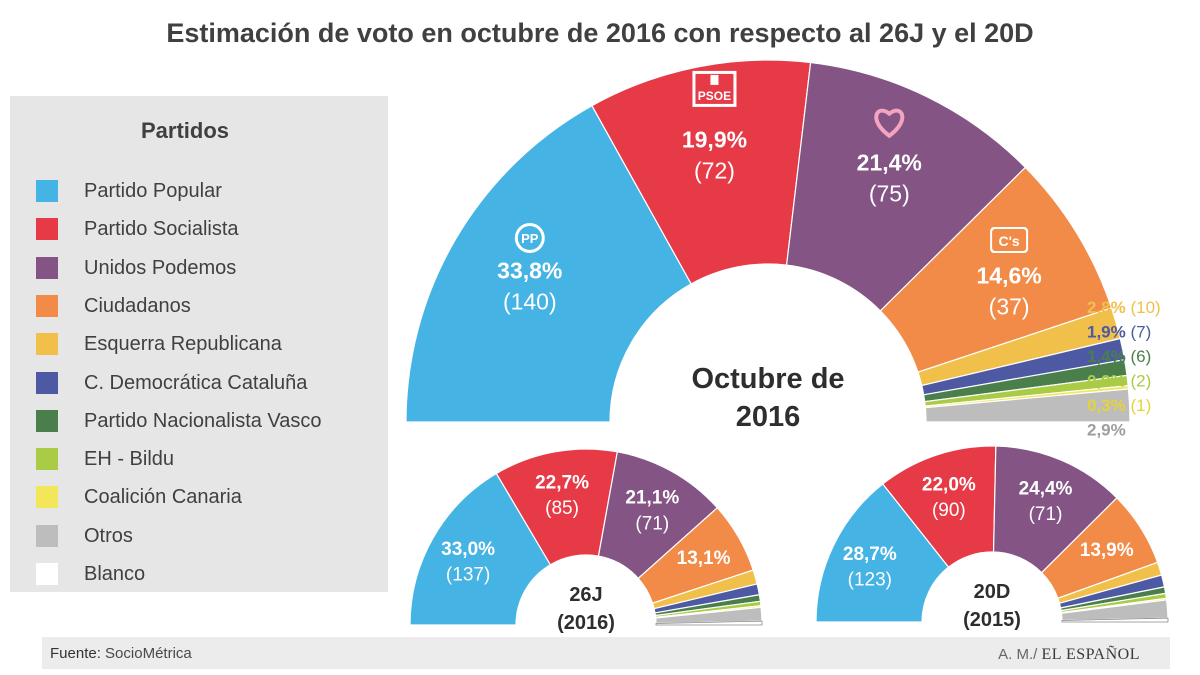  Describe the element at coordinates (1018, 654) in the screenshot. I see `author-initials: A. M./` at that location.